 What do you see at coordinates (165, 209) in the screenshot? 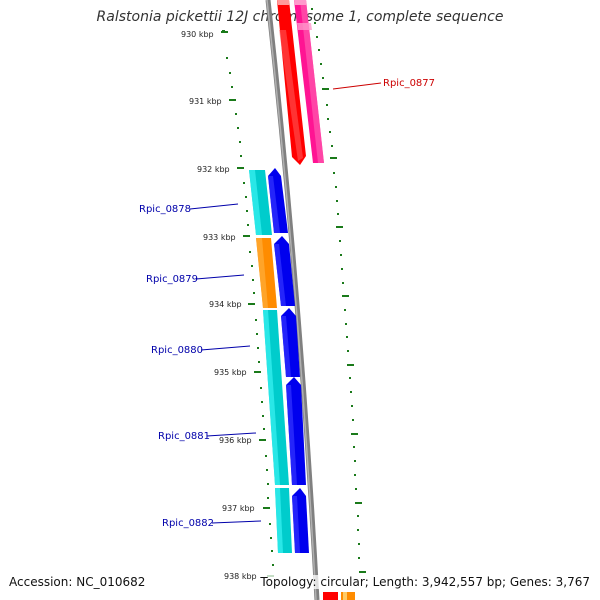
I see `gene-label-text-rpic-0878: Rpic_0878` at bounding box center [165, 209].